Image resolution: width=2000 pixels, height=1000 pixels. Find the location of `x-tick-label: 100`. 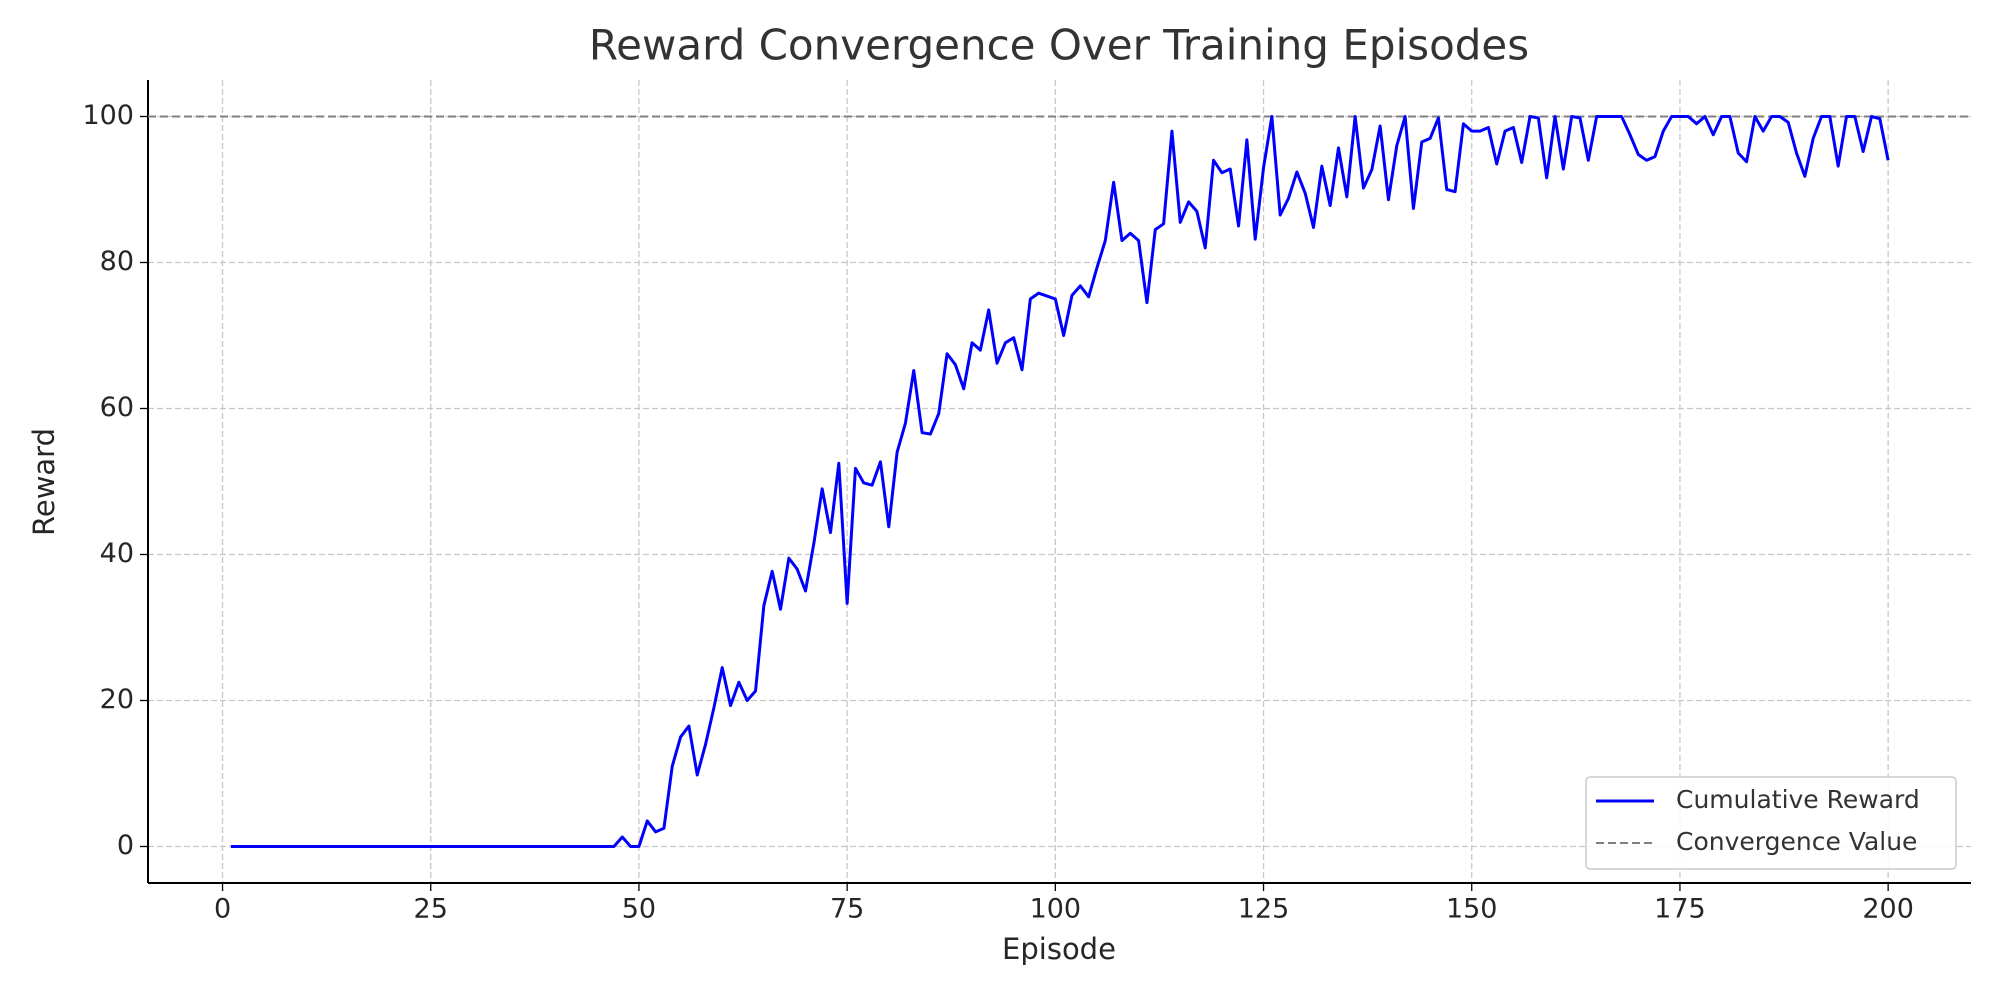

x-tick-label: 100 is located at coordinates (1056, 909).